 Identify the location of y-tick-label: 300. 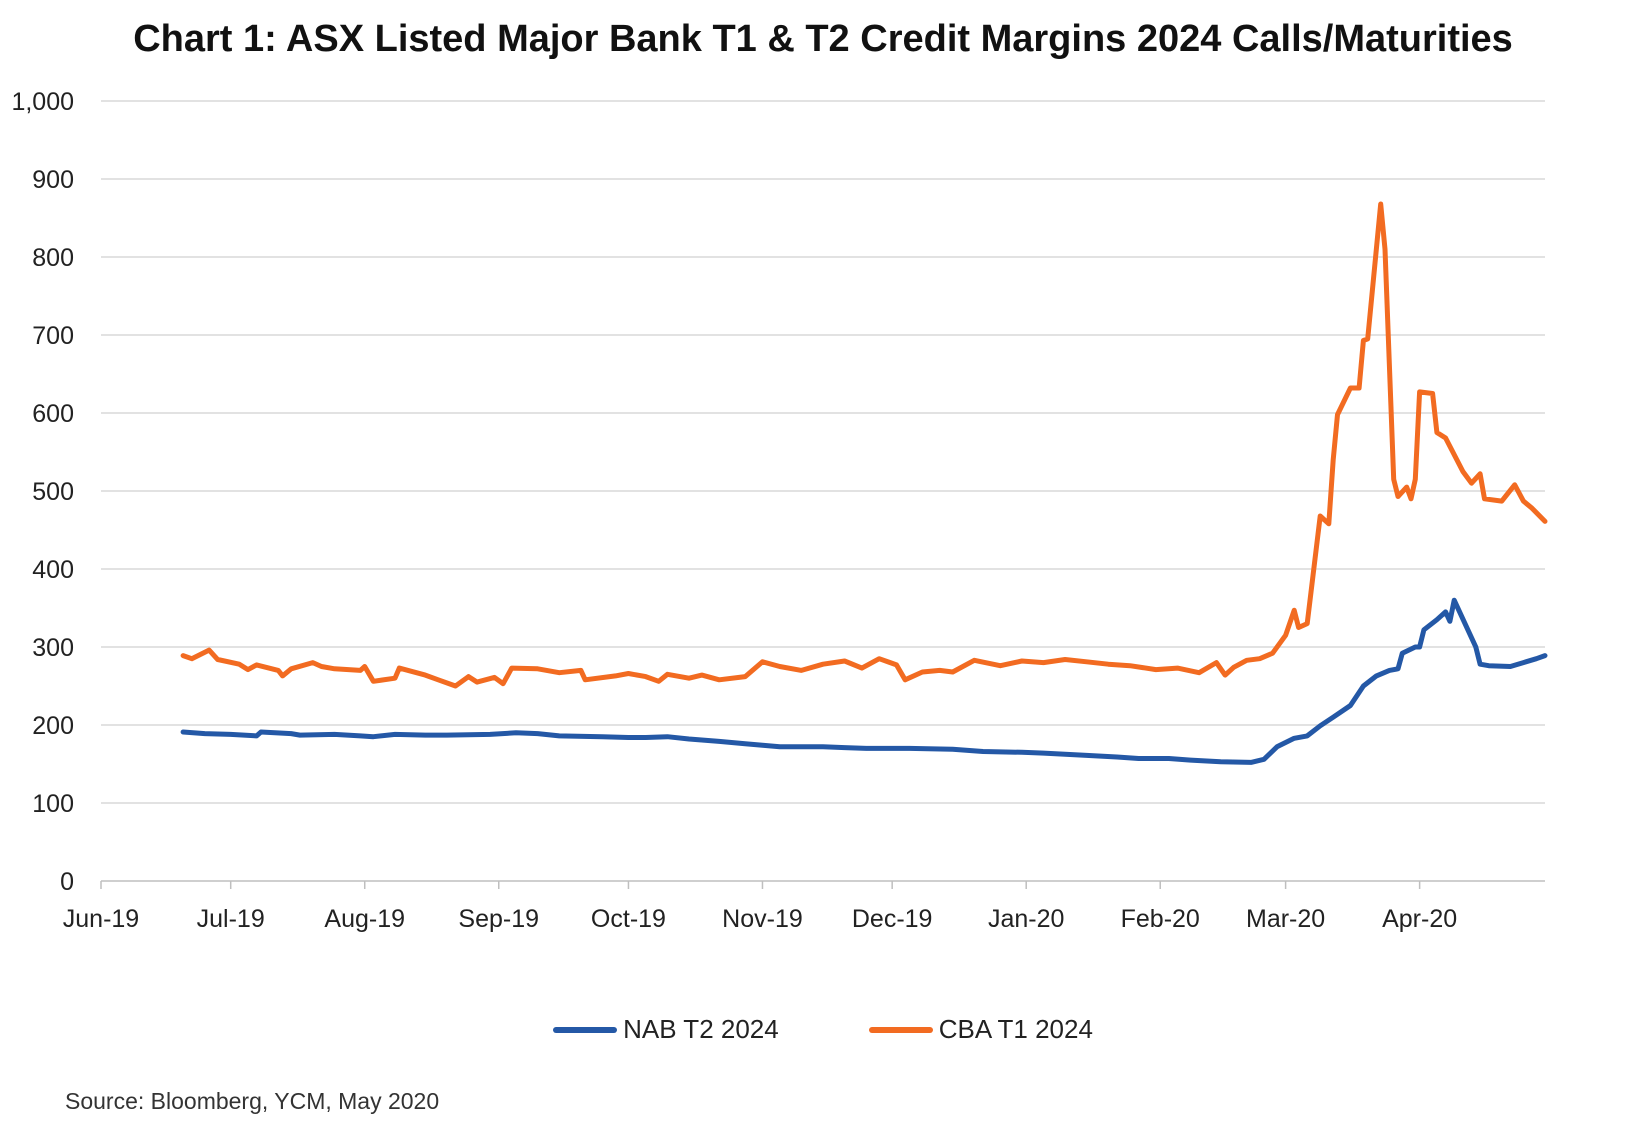
(53, 648).